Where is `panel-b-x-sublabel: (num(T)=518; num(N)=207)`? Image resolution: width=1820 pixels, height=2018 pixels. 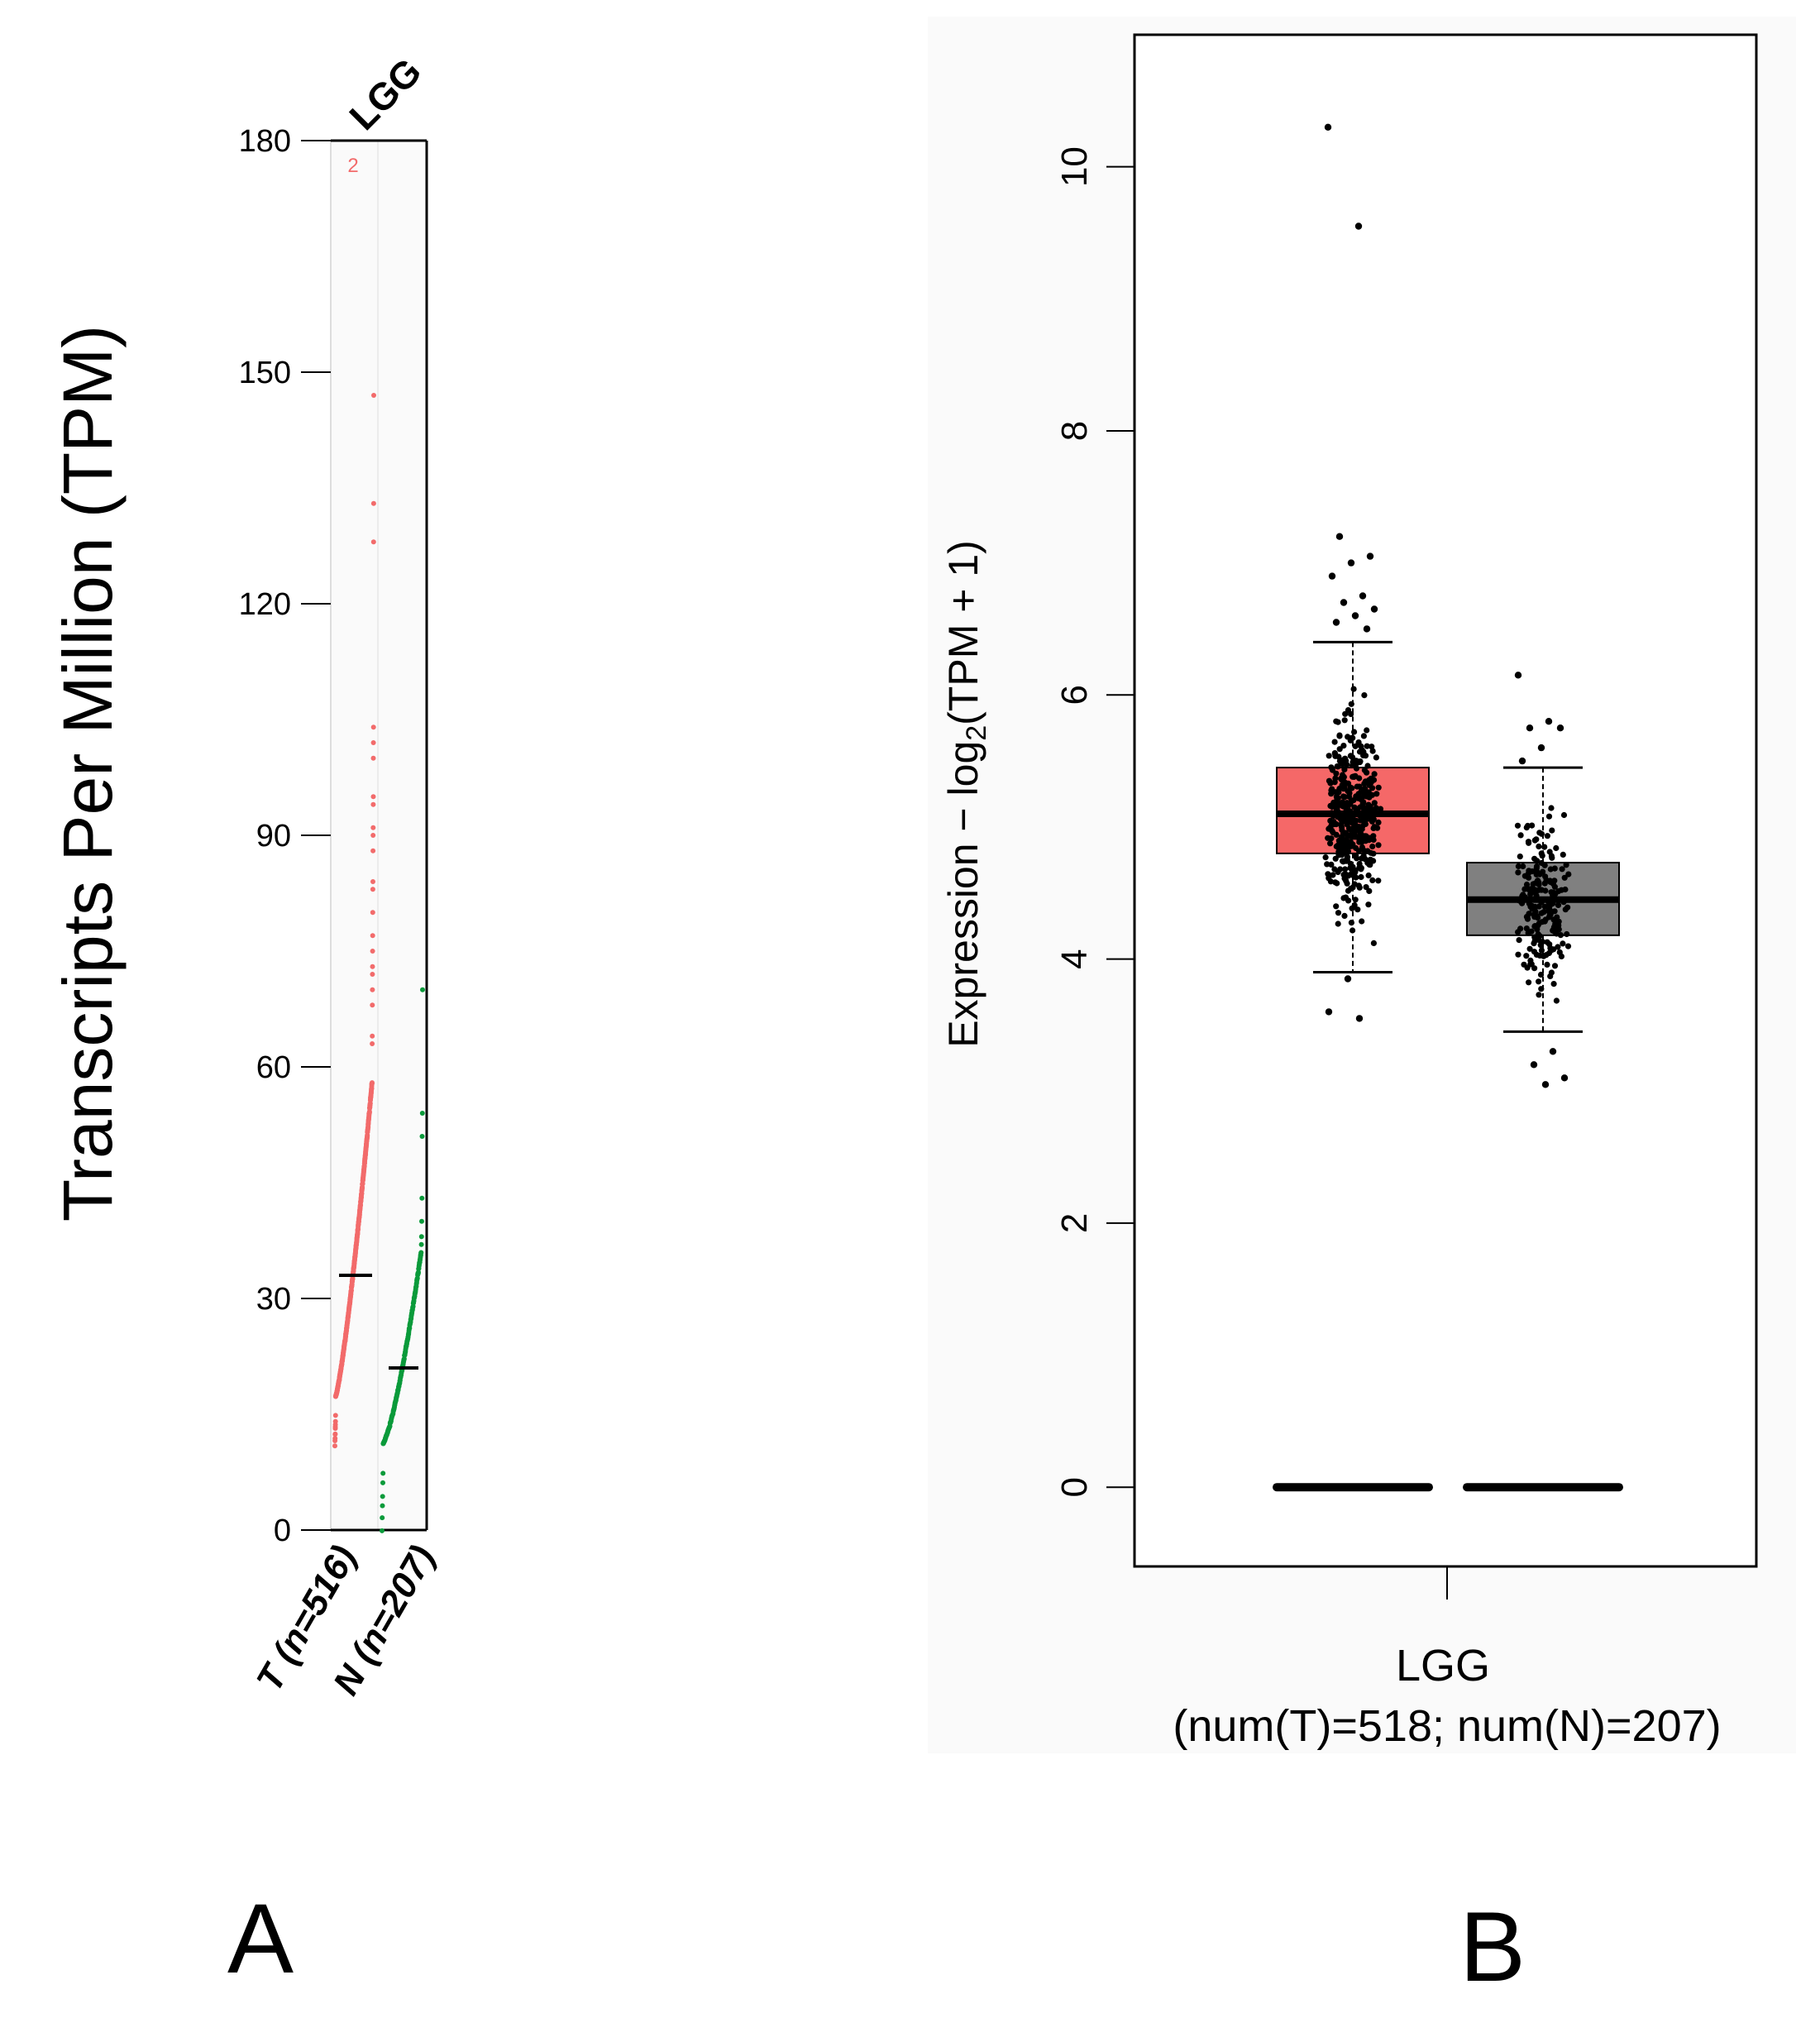 panel-b-x-sublabel: (num(T)=518; num(N)=207) is located at coordinates (1447, 1726).